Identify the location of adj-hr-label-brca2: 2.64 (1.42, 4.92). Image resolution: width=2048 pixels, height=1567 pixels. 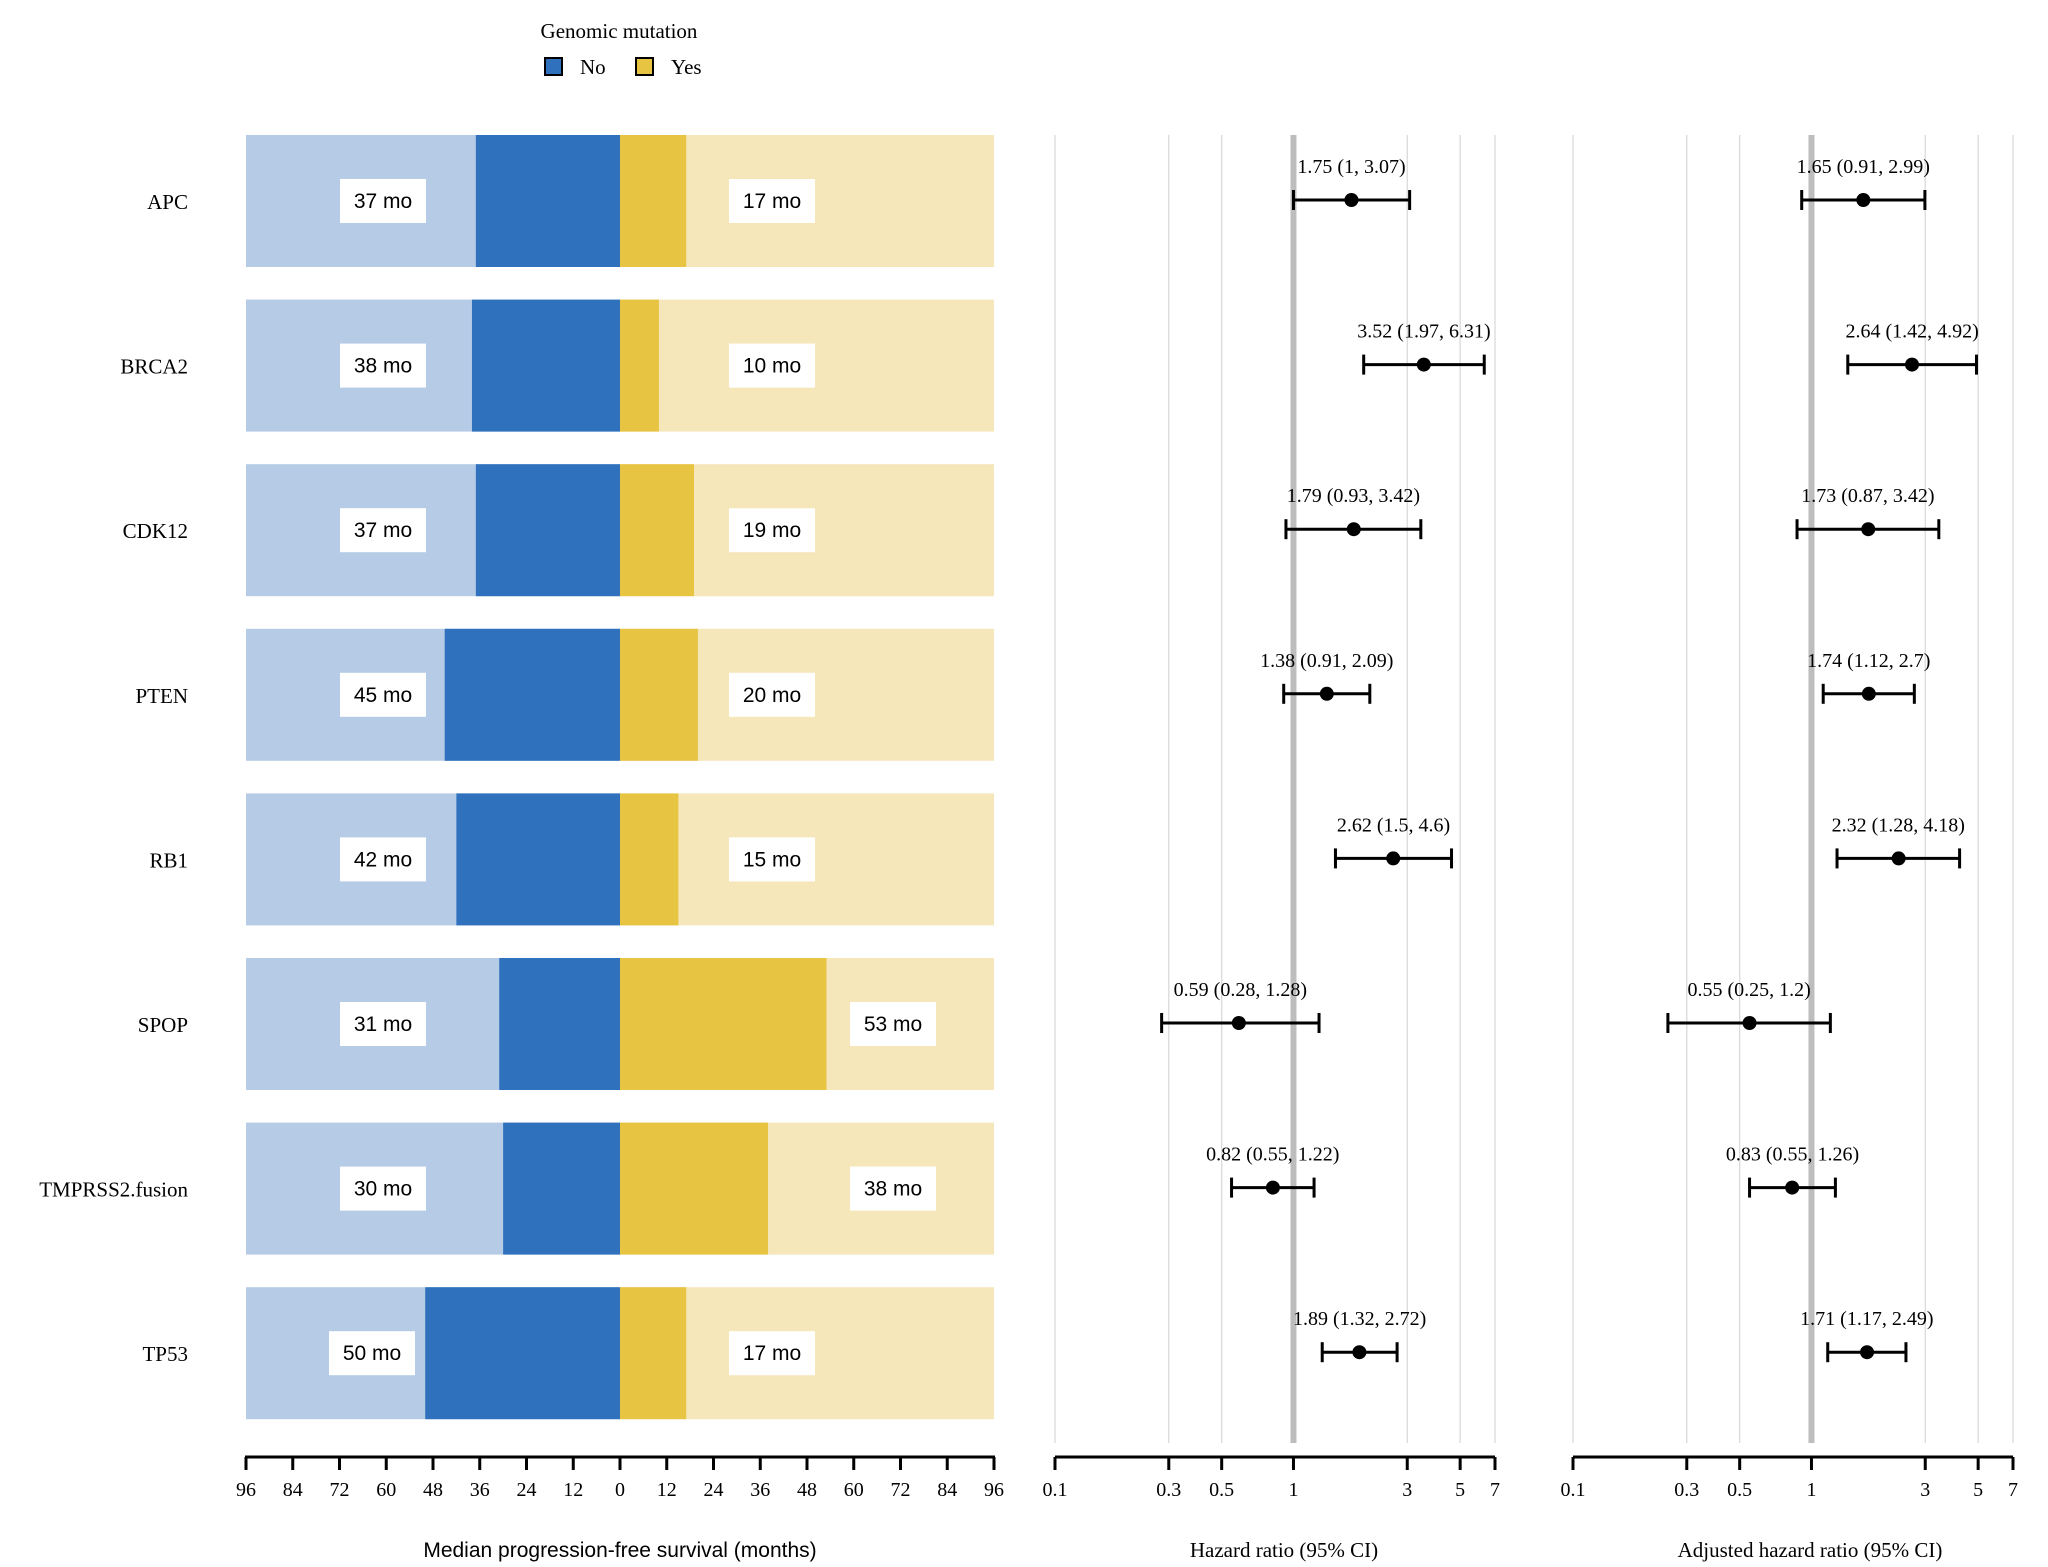
(1911, 332).